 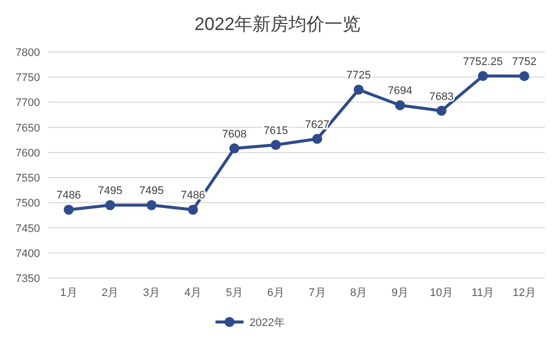 I want to click on chart-title: 2022年新房均价一览, so click(x=277, y=24).